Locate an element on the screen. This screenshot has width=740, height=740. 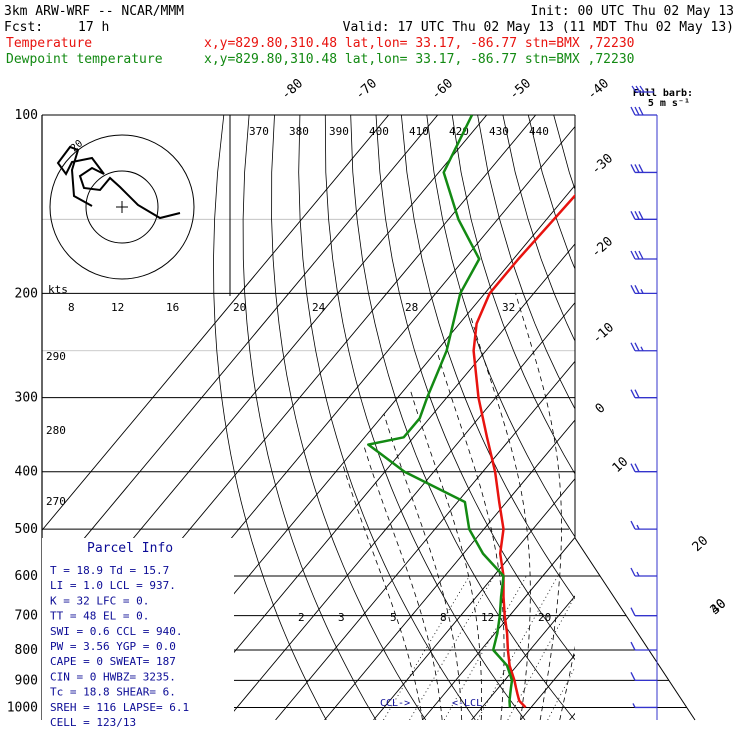
hodo-speed-label: 28 is located at coordinates (411, 307).